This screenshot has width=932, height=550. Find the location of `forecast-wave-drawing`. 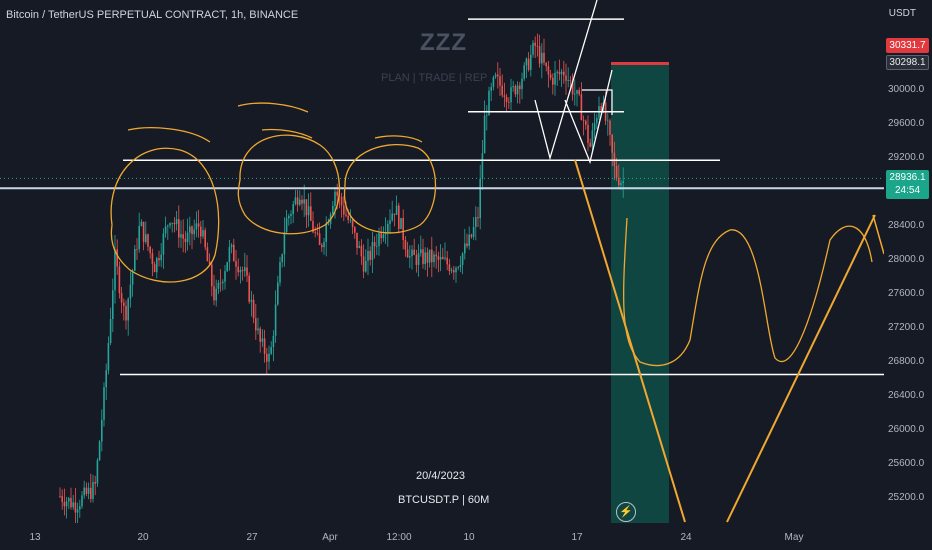

forecast-wave-drawing is located at coordinates (747, 292).